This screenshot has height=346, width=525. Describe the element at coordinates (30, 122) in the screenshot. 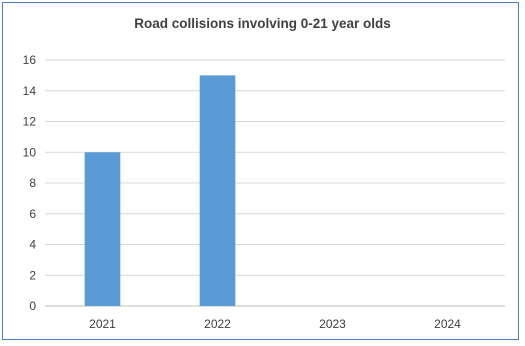

I see `y-tick-label: 12` at that location.